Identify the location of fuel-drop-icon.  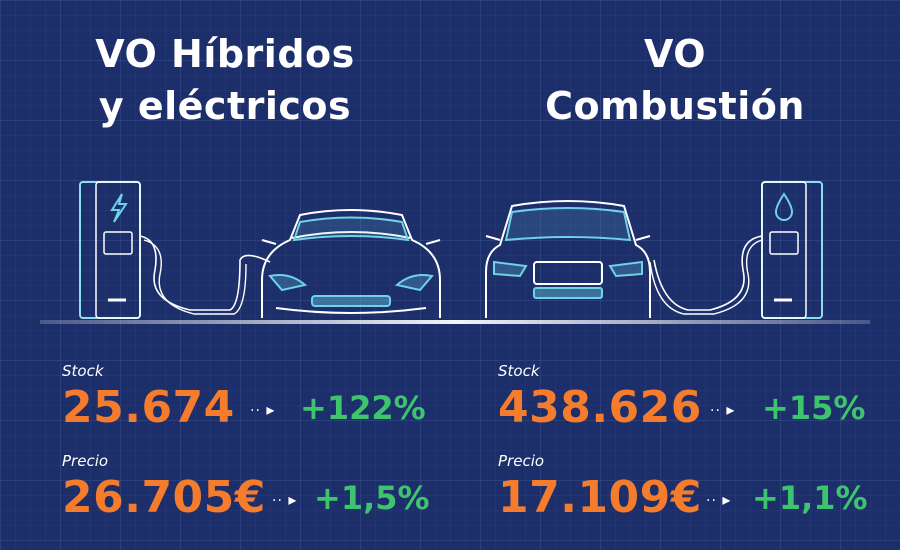
(784, 206).